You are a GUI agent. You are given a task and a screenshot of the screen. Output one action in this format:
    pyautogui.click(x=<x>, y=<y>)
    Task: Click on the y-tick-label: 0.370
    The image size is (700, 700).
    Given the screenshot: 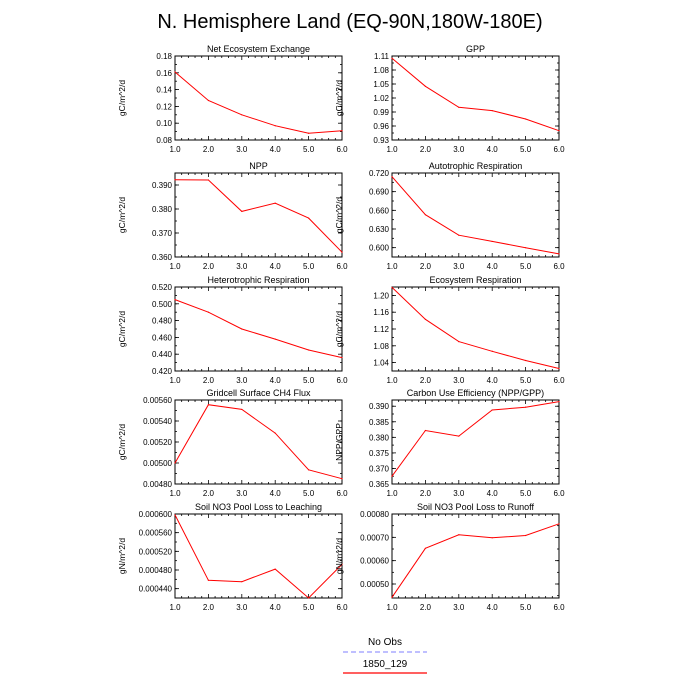 What is the action you would take?
    pyautogui.click(x=379, y=468)
    